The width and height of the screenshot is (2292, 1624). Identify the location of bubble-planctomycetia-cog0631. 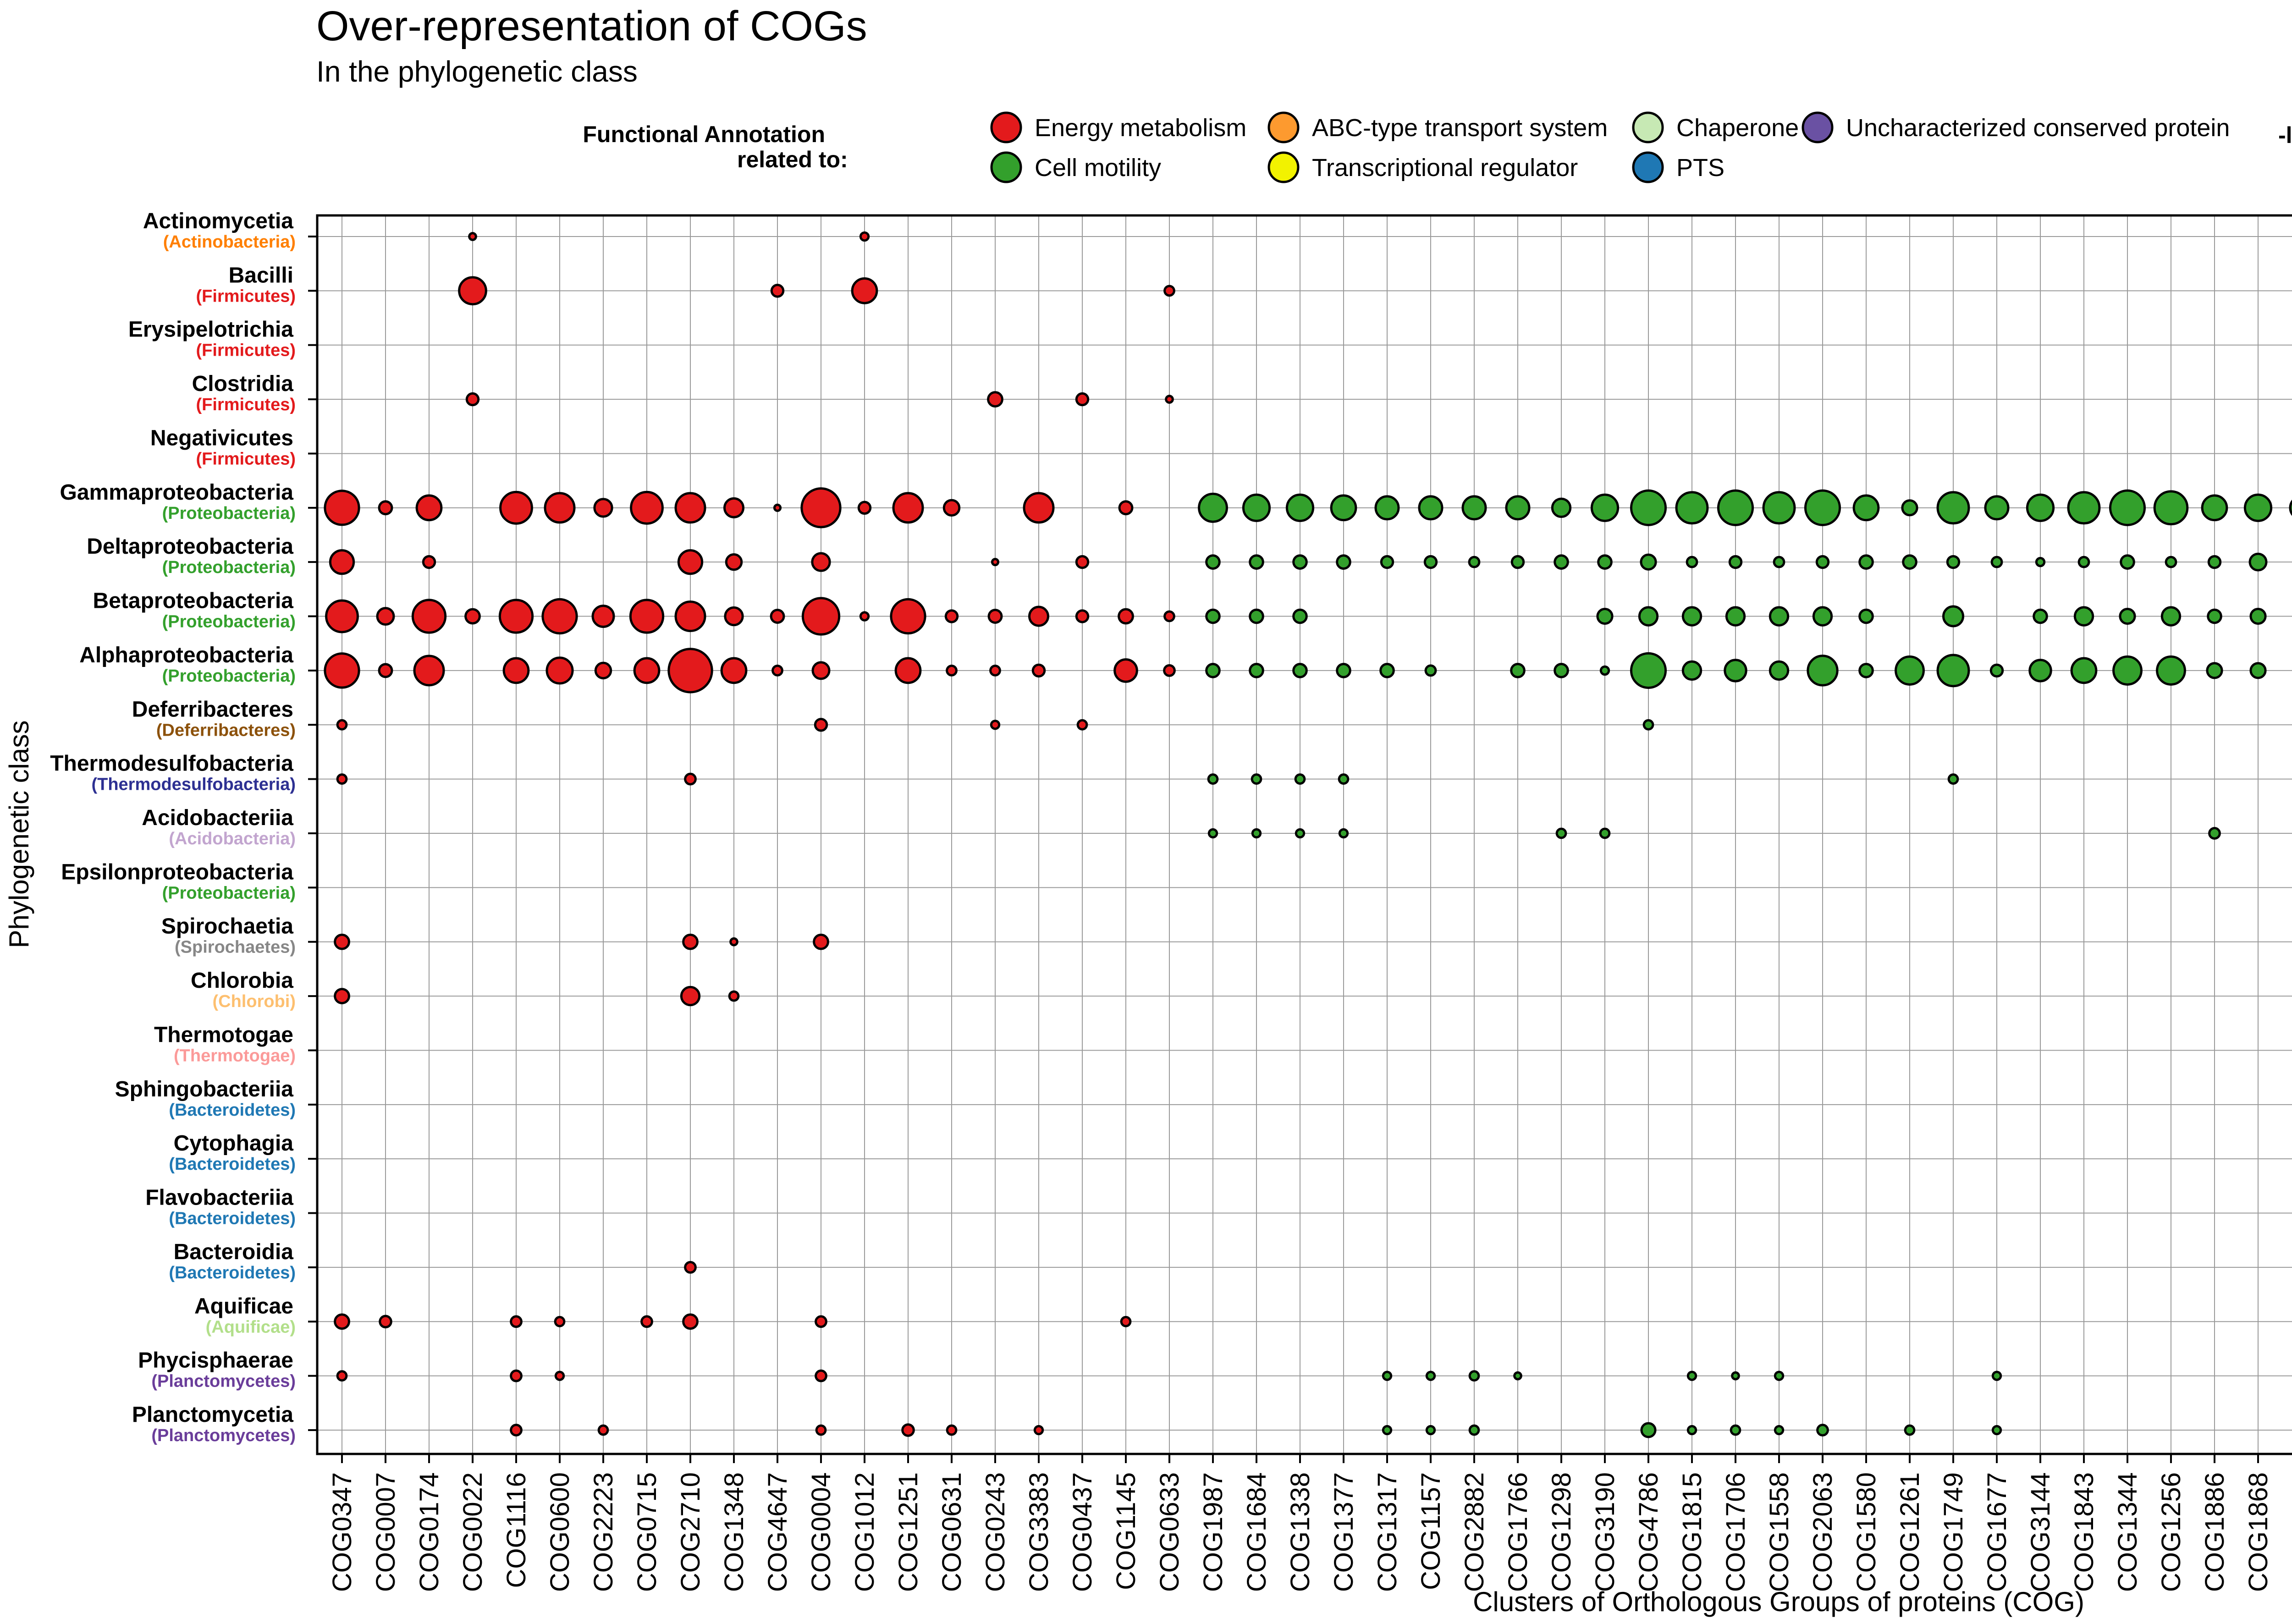
(952, 1430).